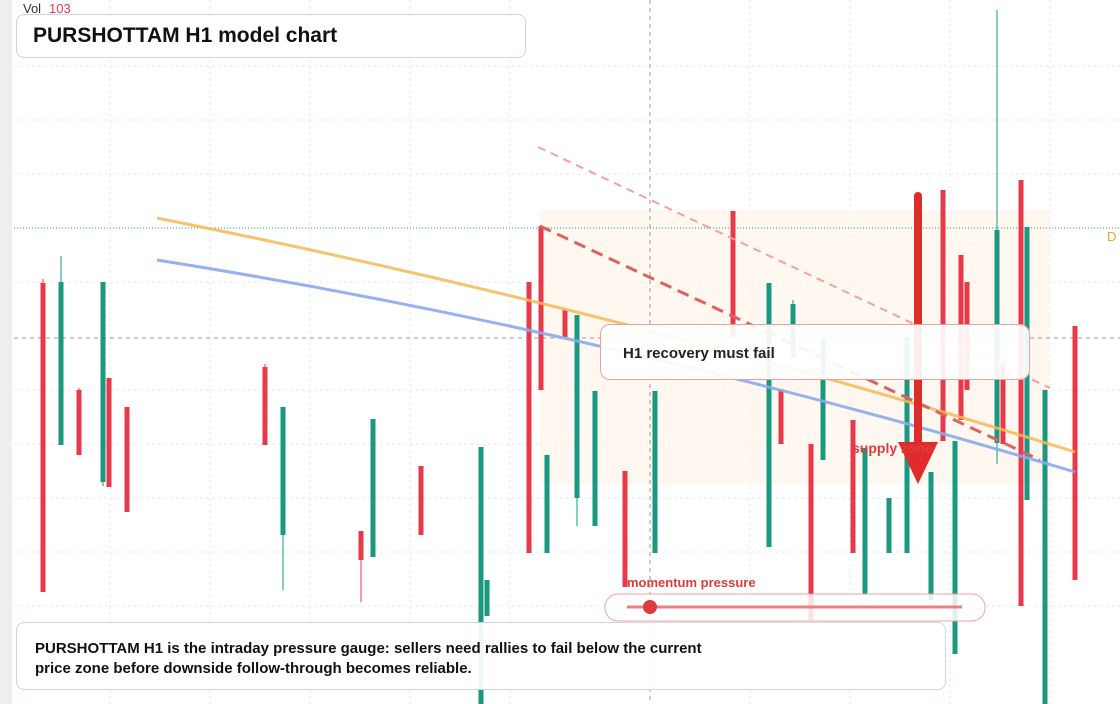  Describe the element at coordinates (691, 582) in the screenshot. I see `gauge-label: momentum pressure` at that location.